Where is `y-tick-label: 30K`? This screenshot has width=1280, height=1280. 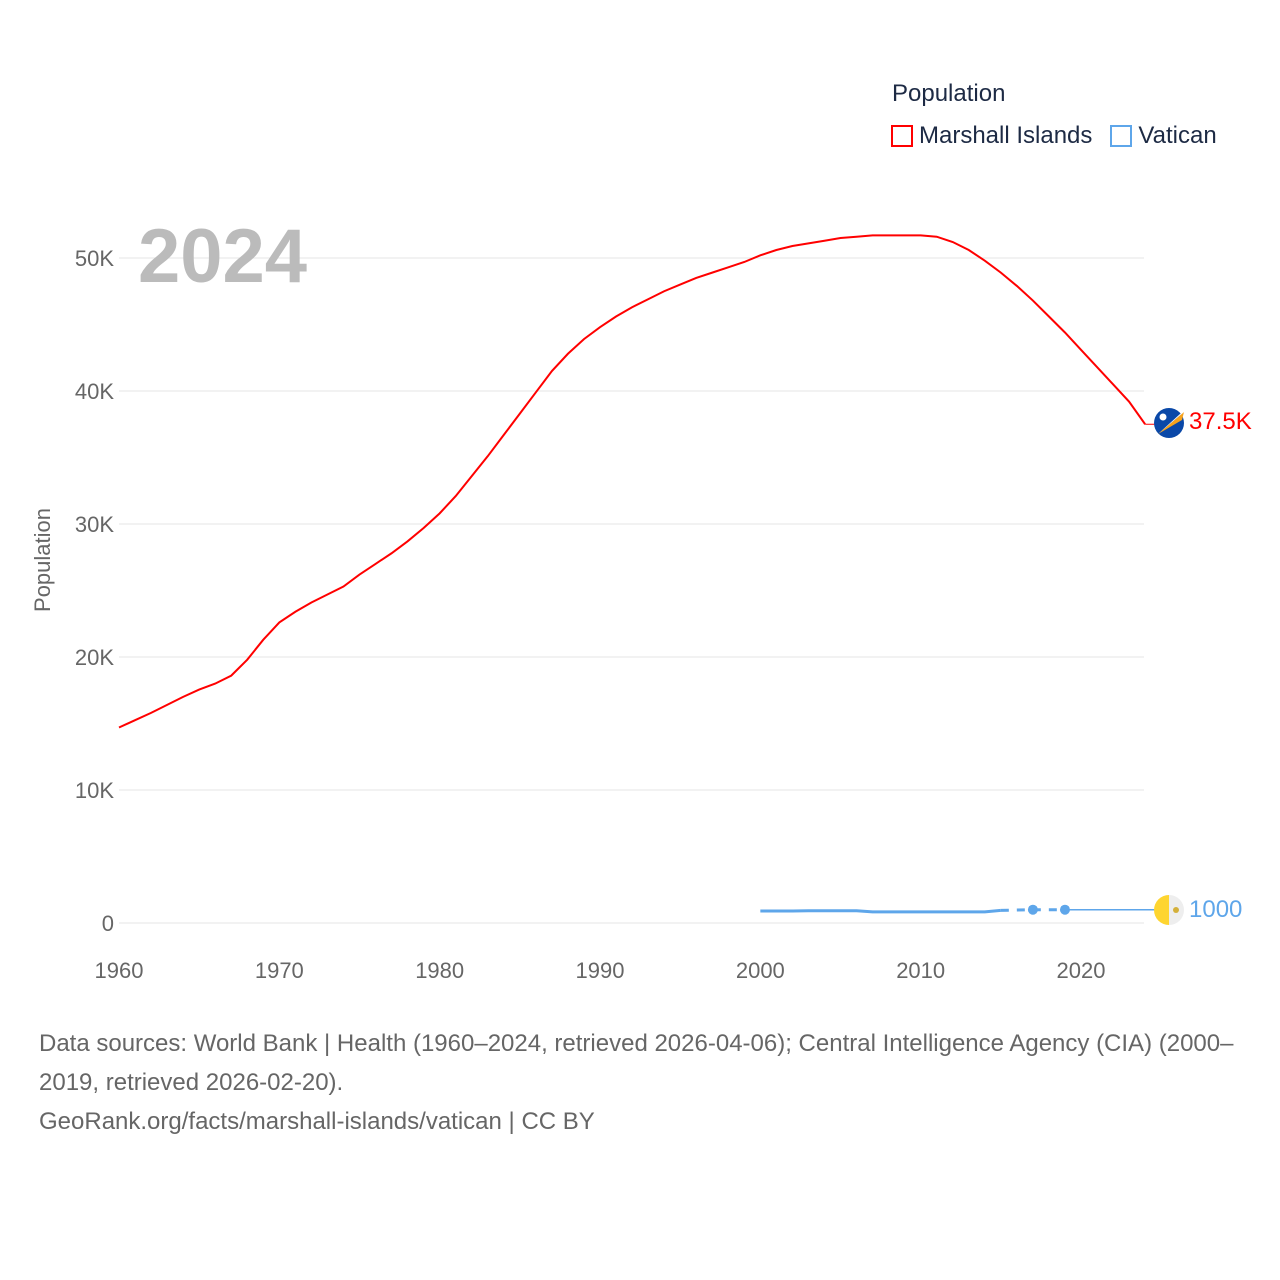
y-tick-label: 30K is located at coordinates (94, 524).